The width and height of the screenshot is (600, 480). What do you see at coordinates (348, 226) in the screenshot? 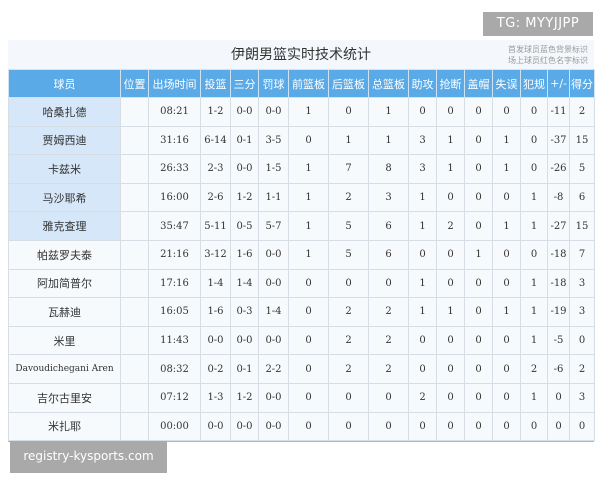
I see `stat-cell: 5` at bounding box center [348, 226].